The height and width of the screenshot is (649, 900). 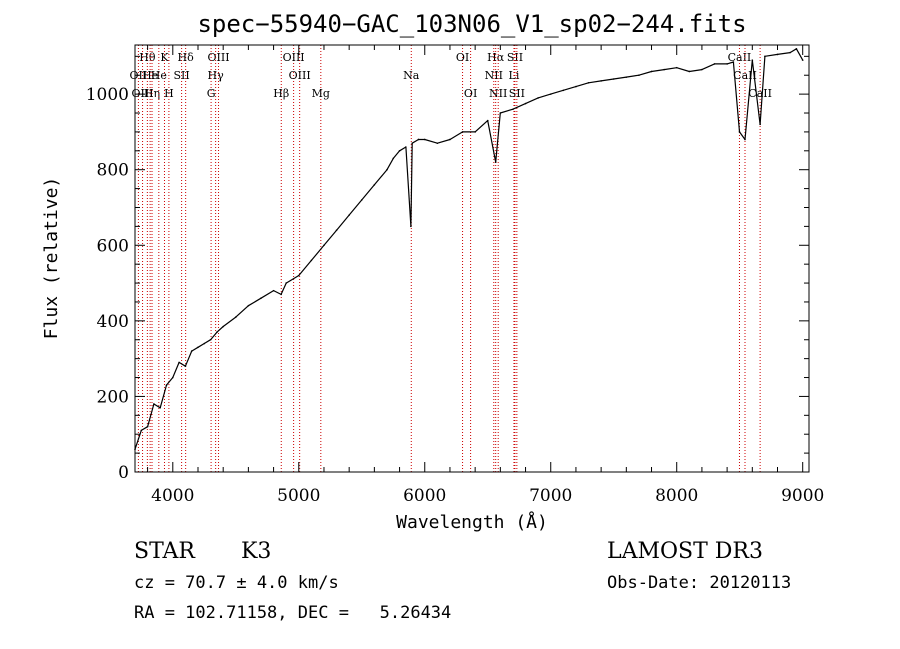 What do you see at coordinates (496, 57) in the screenshot?
I see `line-label-20: Hα` at bounding box center [496, 57].